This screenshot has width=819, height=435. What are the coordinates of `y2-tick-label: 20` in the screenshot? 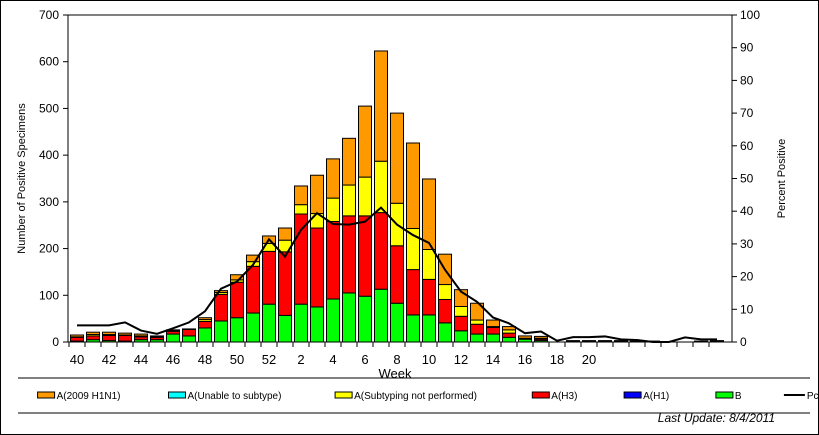 It's located at (747, 277).